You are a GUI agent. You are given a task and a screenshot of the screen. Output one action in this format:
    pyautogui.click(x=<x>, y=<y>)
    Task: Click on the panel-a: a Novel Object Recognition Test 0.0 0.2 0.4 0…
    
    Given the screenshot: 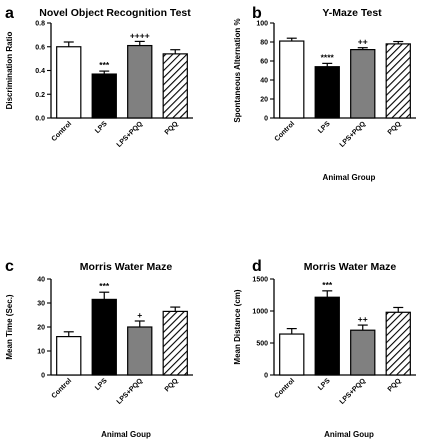 What is the action you would take?
    pyautogui.click(x=99, y=77)
    